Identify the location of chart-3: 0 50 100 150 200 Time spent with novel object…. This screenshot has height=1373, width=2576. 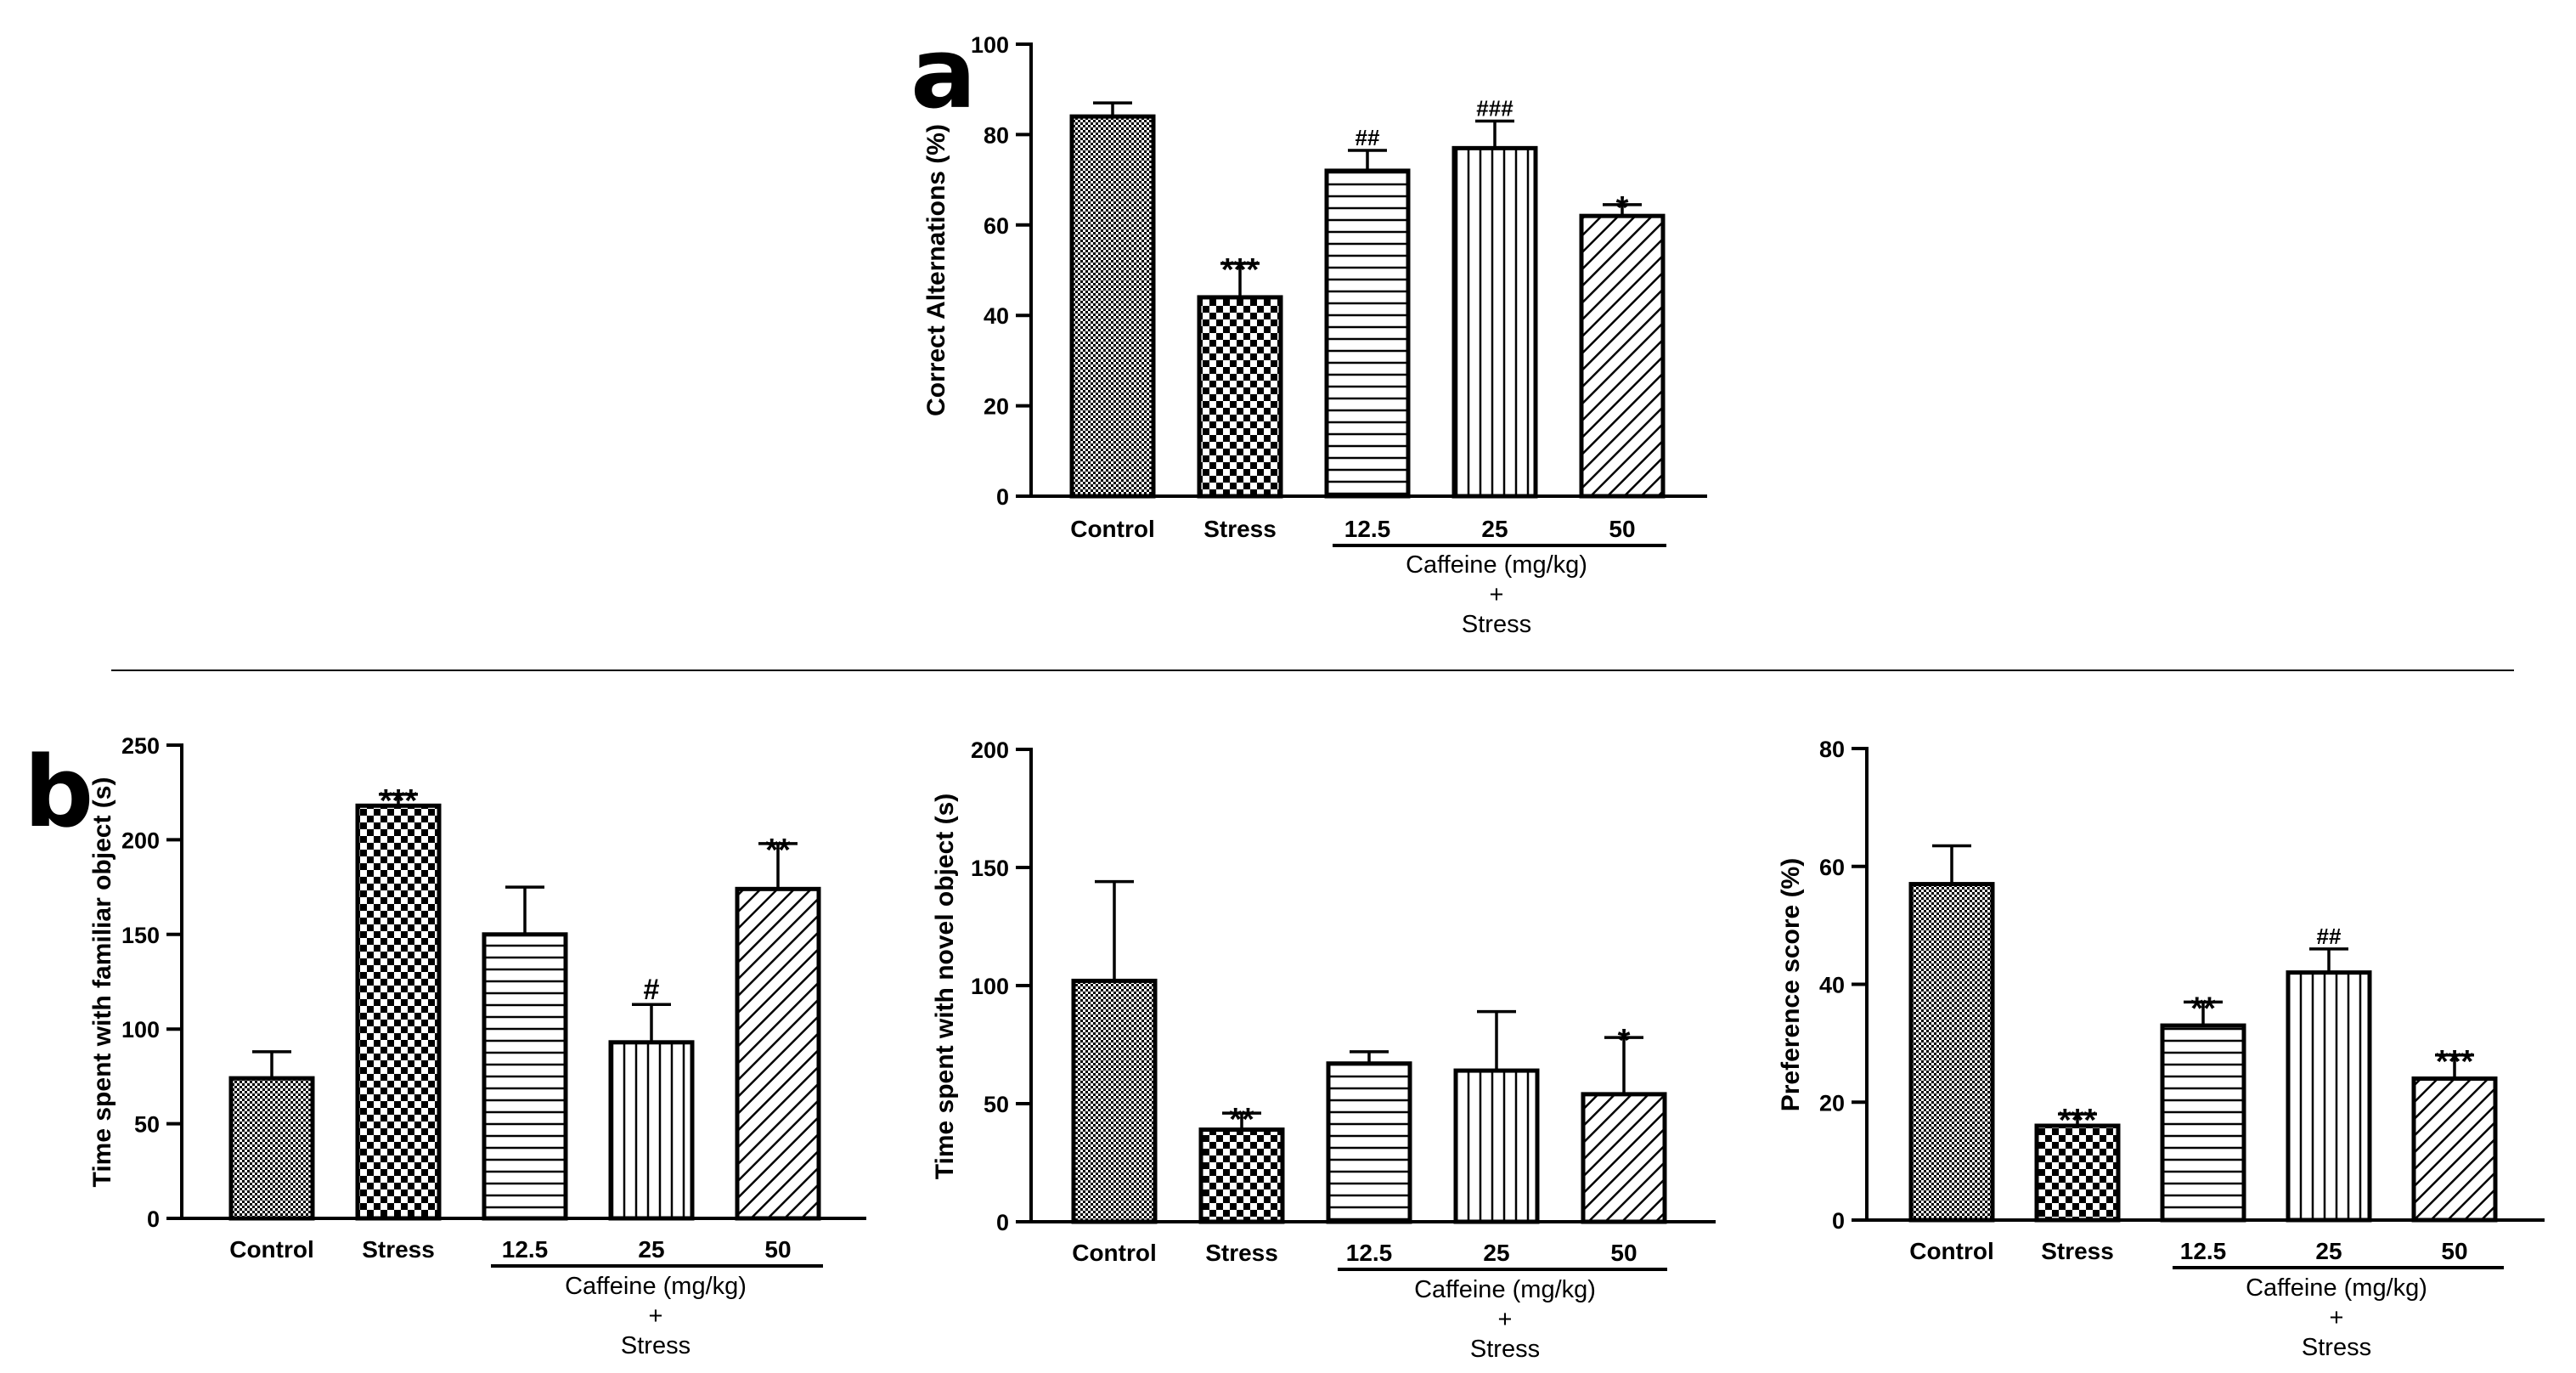
(1323, 1050).